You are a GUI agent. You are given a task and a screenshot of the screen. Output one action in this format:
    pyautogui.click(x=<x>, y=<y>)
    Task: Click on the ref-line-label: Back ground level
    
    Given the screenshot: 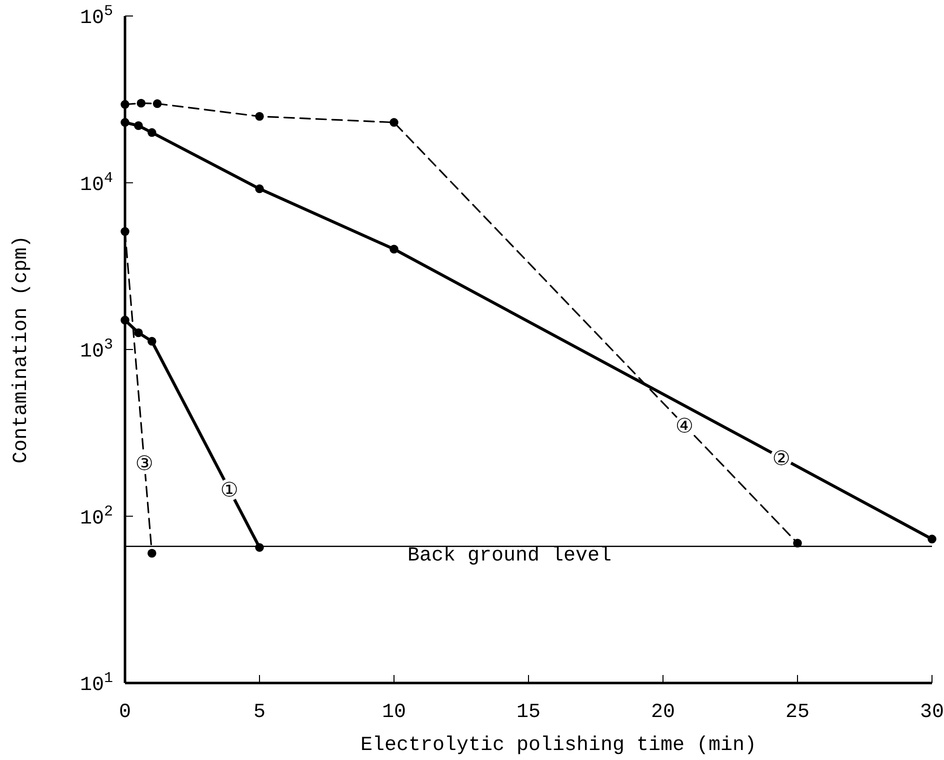 What is the action you would take?
    pyautogui.click(x=509, y=556)
    